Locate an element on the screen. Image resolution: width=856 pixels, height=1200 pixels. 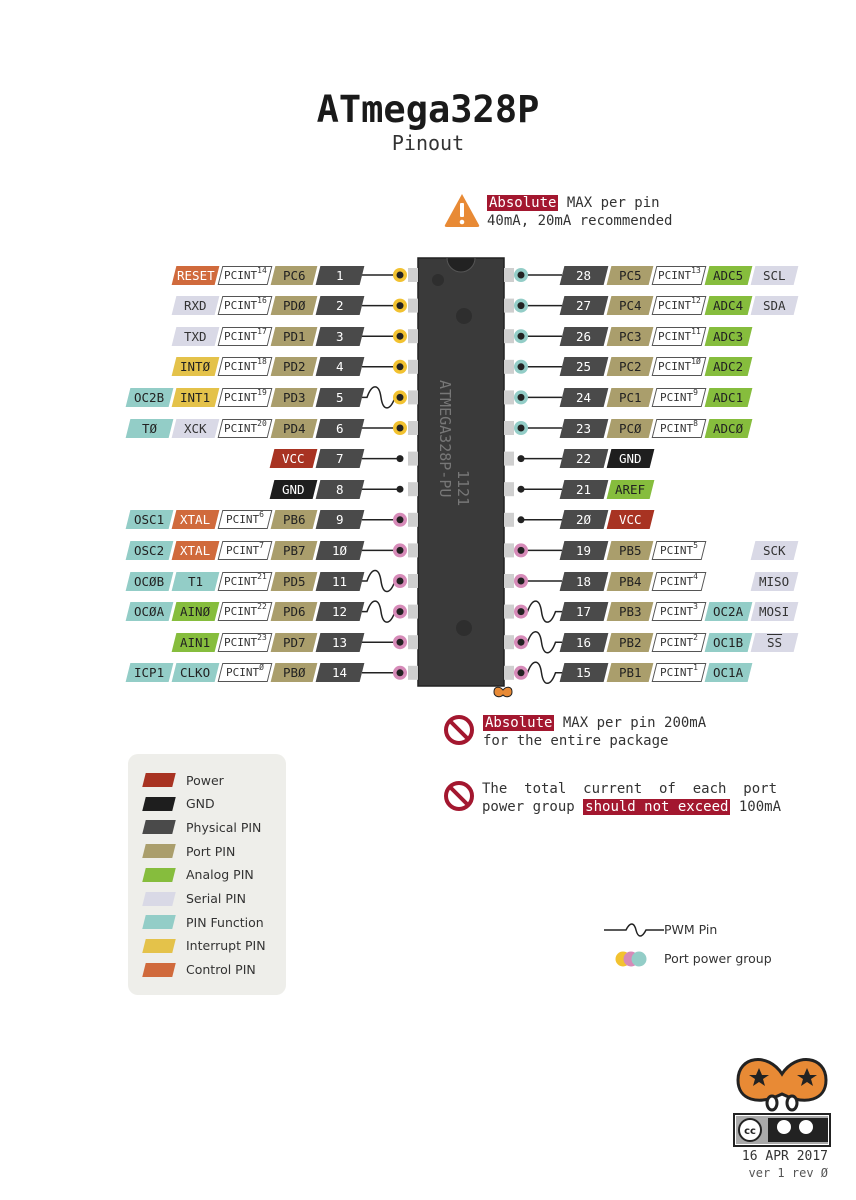
pin-9-label-0-text: OSC1 is located at coordinates (149, 520).